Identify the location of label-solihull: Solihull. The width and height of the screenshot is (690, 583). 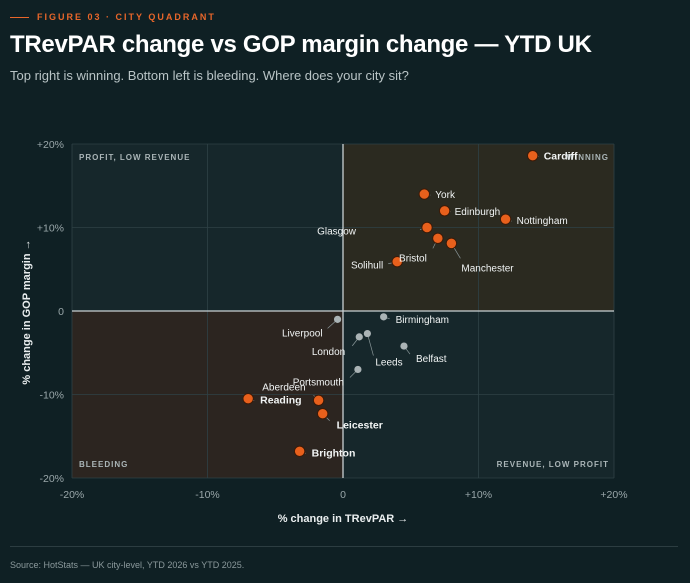
(367, 266).